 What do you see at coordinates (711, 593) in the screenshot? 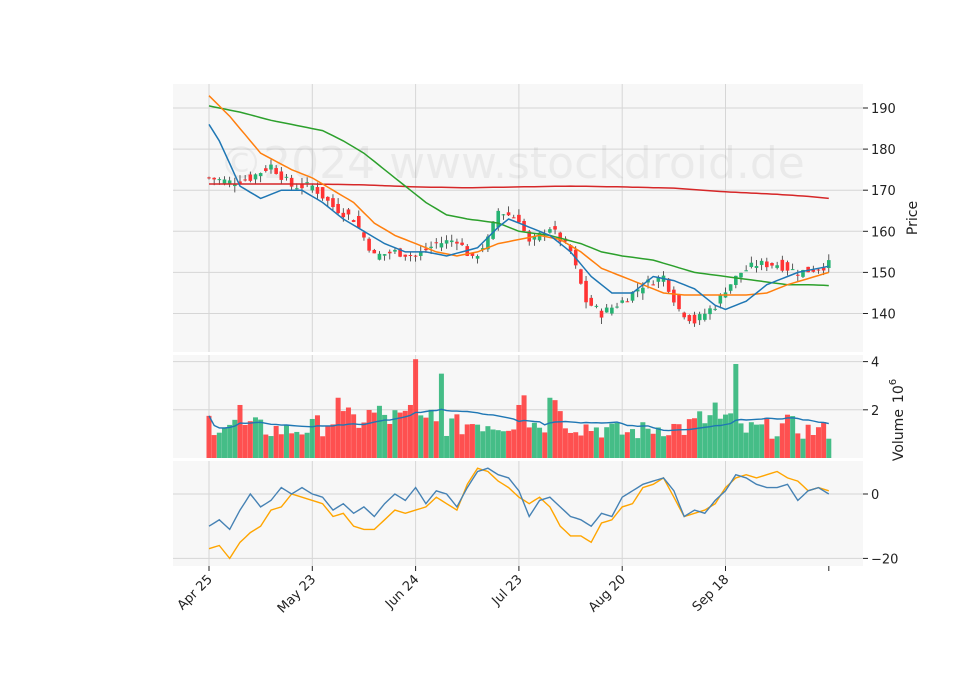
I see `x-tick-label: Sep 18` at bounding box center [711, 593].